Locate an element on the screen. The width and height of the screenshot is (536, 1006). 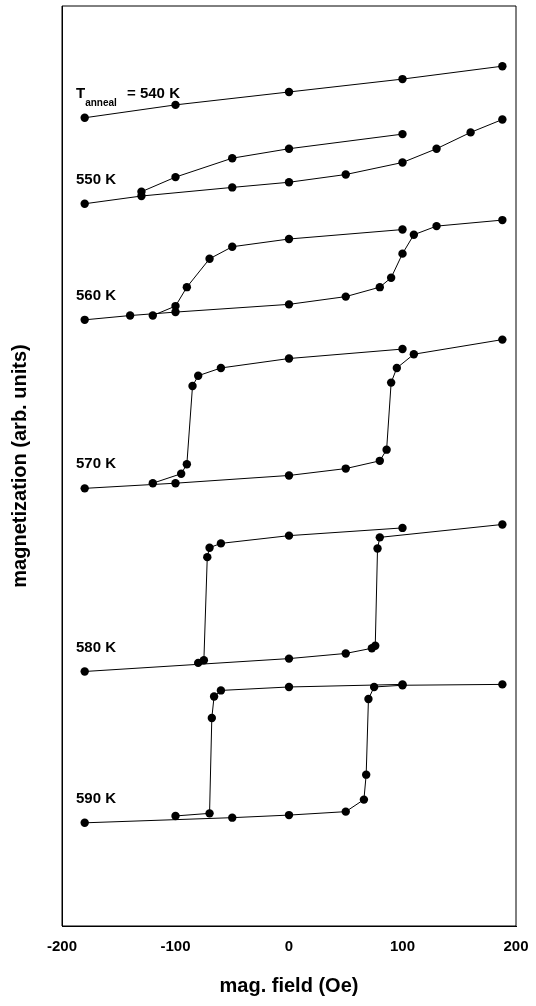
x-tick-label: -100 is located at coordinates (175, 946).